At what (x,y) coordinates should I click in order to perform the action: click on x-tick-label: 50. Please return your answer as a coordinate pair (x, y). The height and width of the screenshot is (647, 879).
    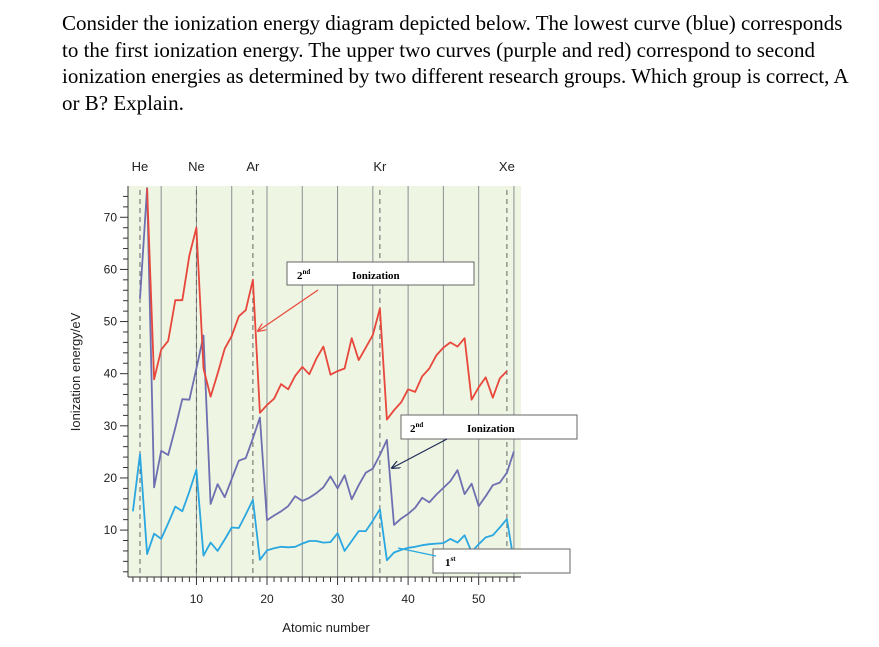
    Looking at the image, I should click on (479, 599).